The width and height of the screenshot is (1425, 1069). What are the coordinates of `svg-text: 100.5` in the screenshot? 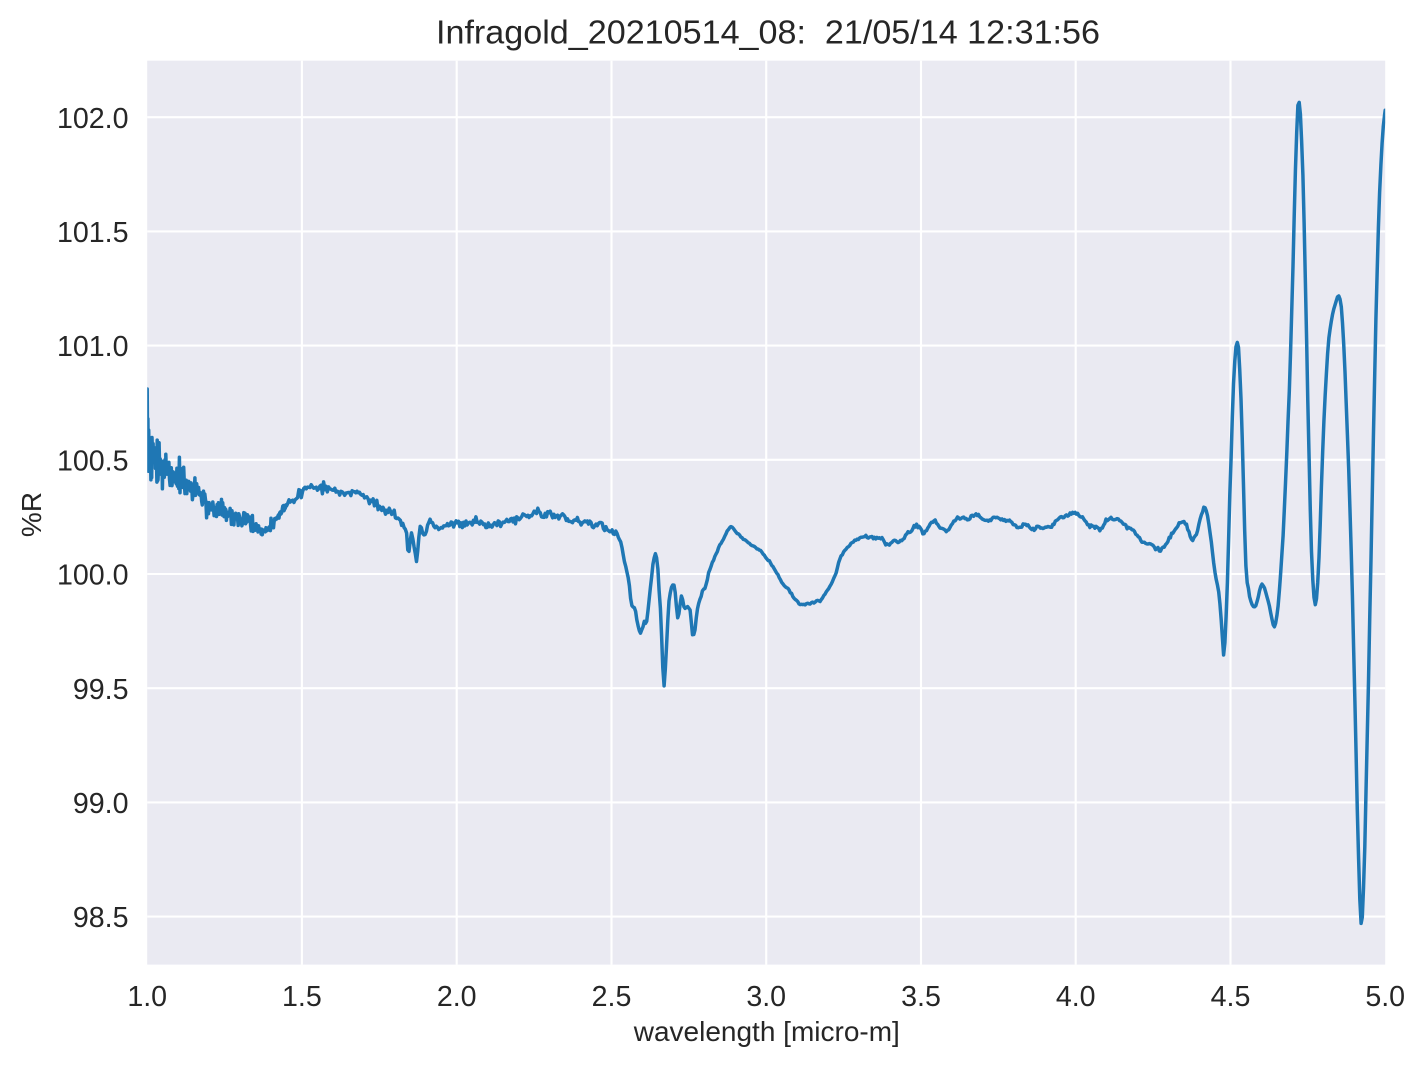 It's located at (93, 461).